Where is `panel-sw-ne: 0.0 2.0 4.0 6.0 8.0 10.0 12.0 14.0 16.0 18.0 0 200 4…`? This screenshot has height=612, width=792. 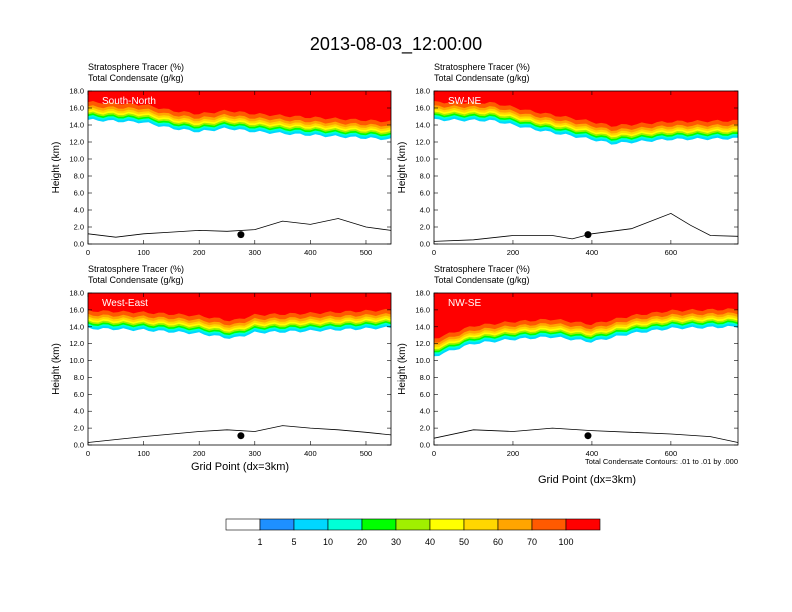
panel-sw-ne: 0.0 2.0 4.0 6.0 8.0 10.0 12.0 14.0 16.0 18.0 0 200 4… is located at coordinates (568, 159).